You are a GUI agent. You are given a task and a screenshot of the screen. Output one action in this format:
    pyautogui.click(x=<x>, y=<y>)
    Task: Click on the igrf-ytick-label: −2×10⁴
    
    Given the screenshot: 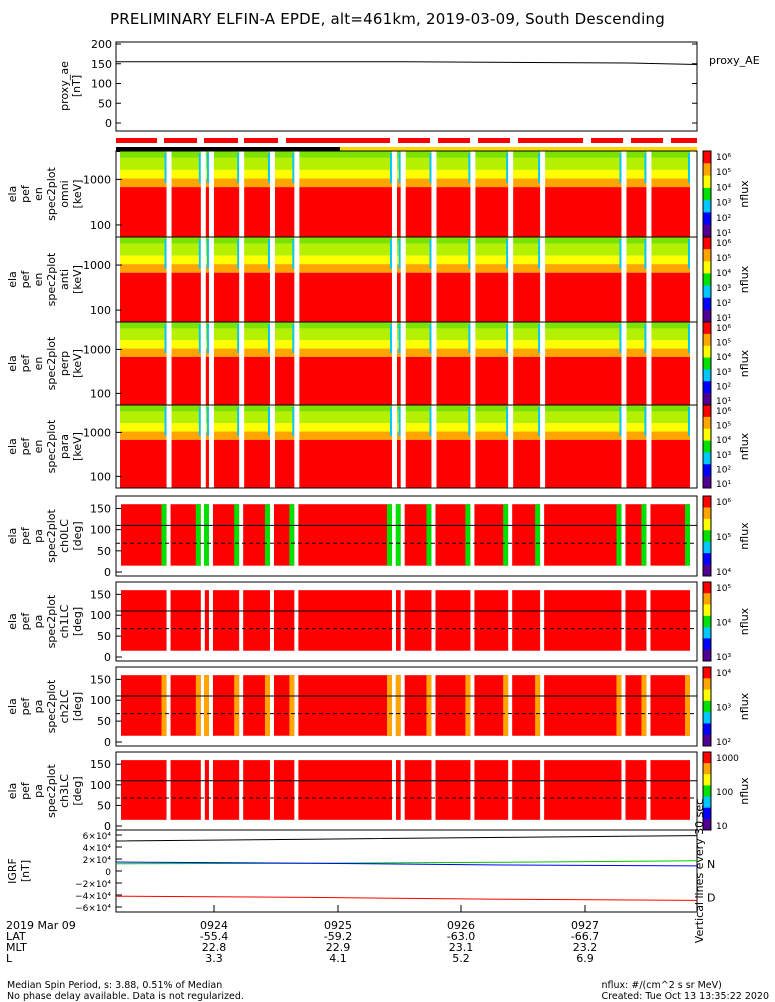 What is the action you would take?
    pyautogui.click(x=93, y=885)
    